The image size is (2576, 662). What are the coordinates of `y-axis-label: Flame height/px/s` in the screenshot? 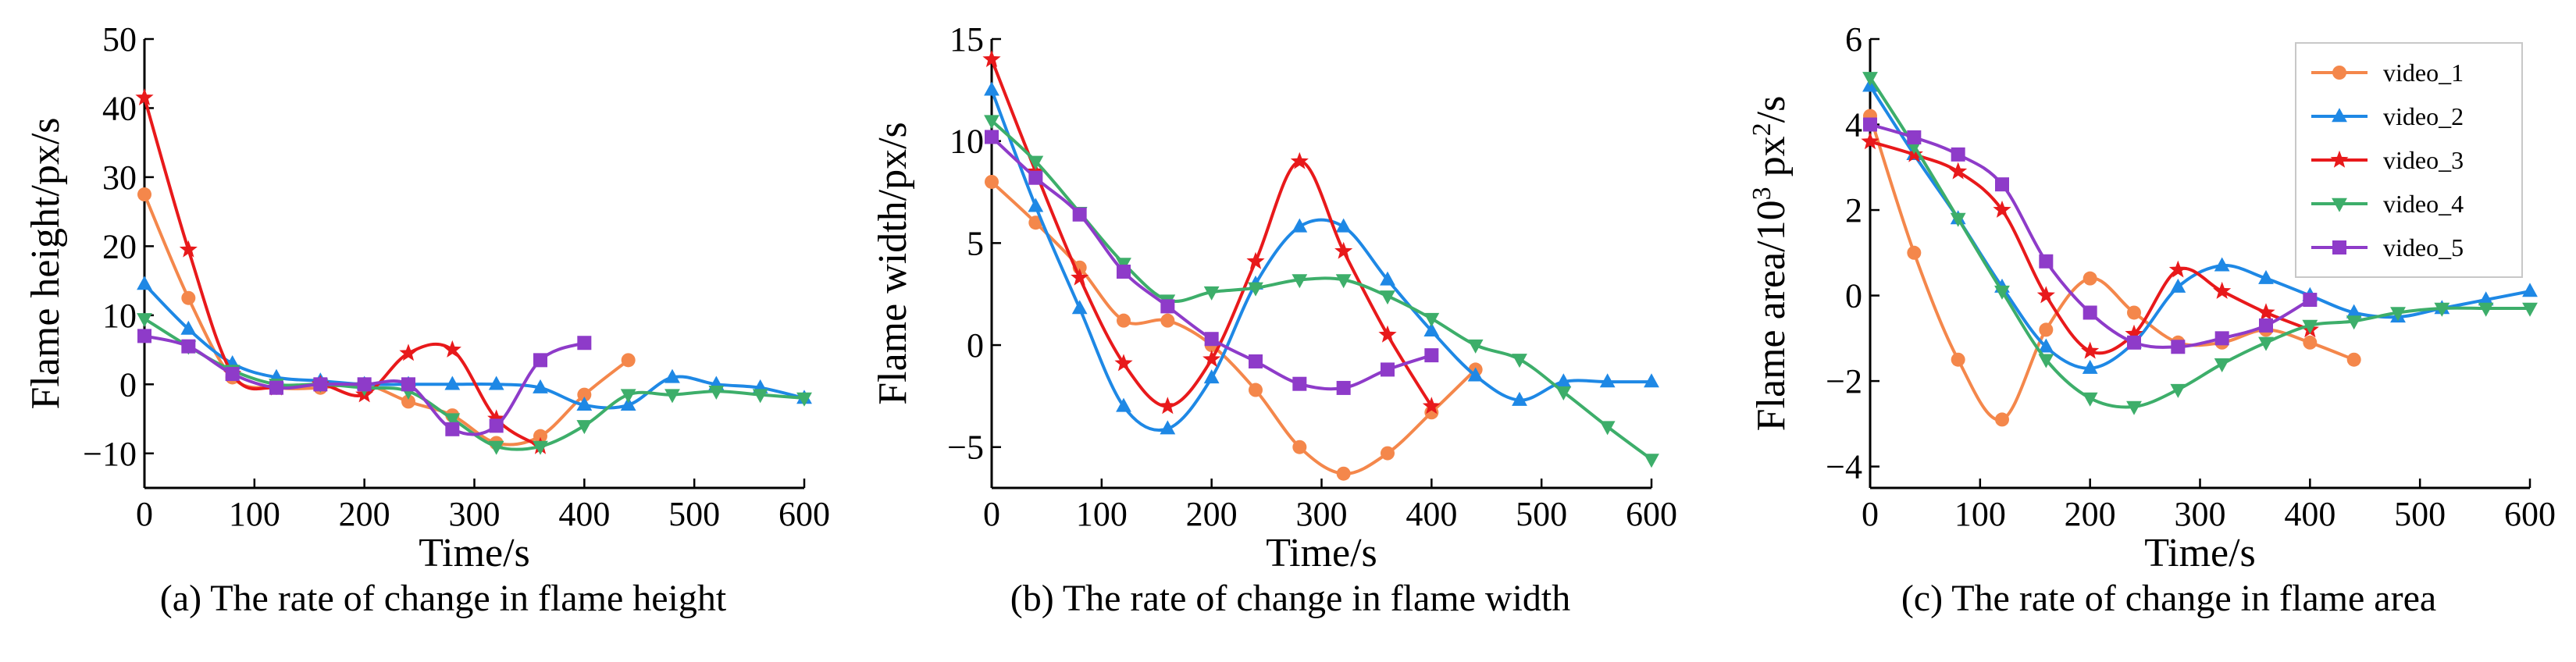 It's located at (45, 263).